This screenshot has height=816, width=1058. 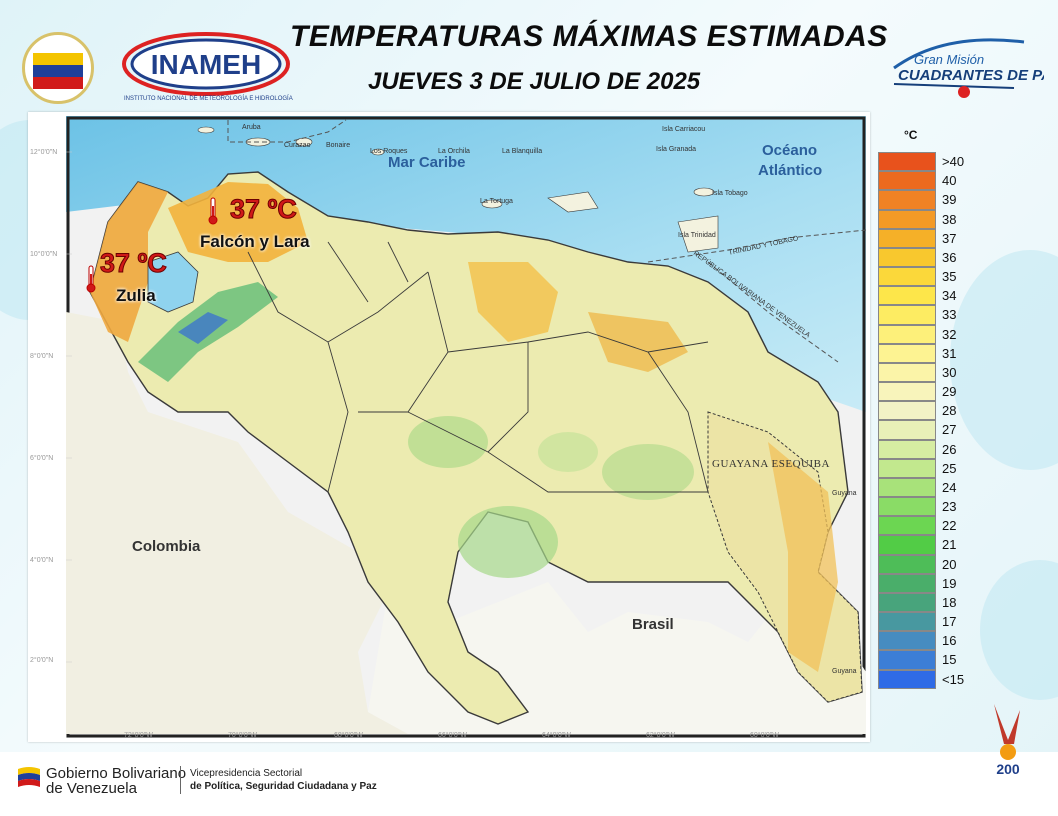 I want to click on legend-label: 30, so click(x=949, y=372).